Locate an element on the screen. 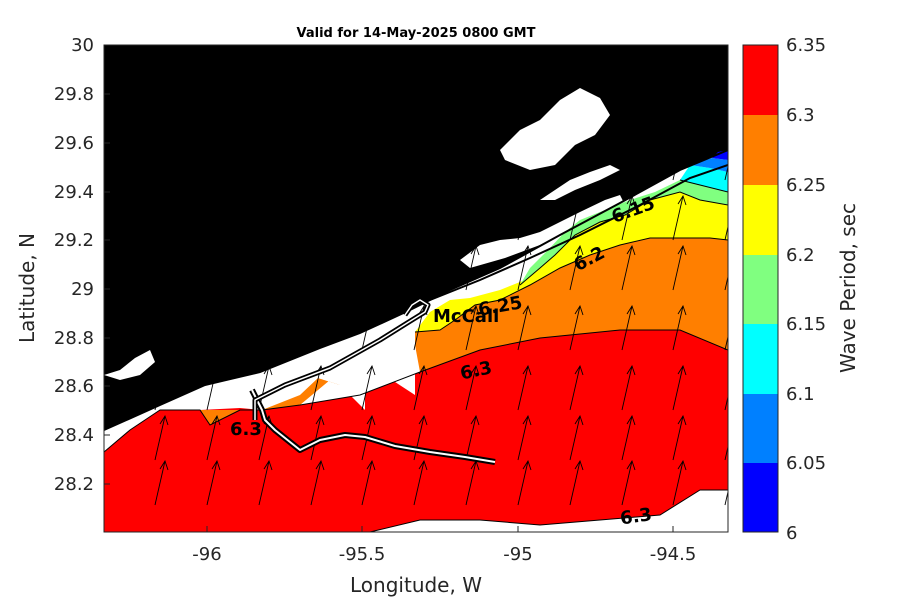 The width and height of the screenshot is (900, 600). place-label-mccall: McCall is located at coordinates (466, 316).